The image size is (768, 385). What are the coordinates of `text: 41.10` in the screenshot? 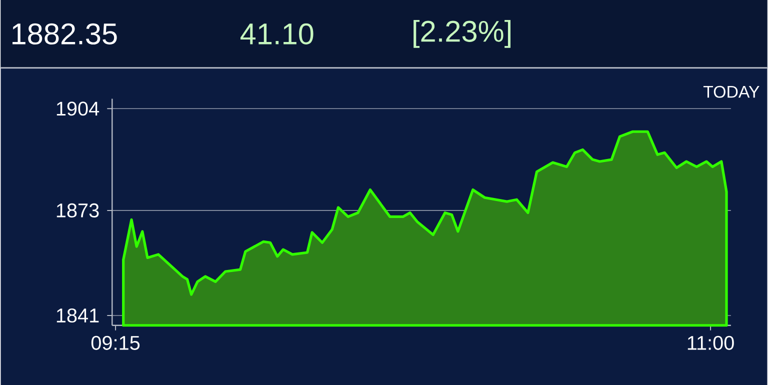 It's located at (277, 33).